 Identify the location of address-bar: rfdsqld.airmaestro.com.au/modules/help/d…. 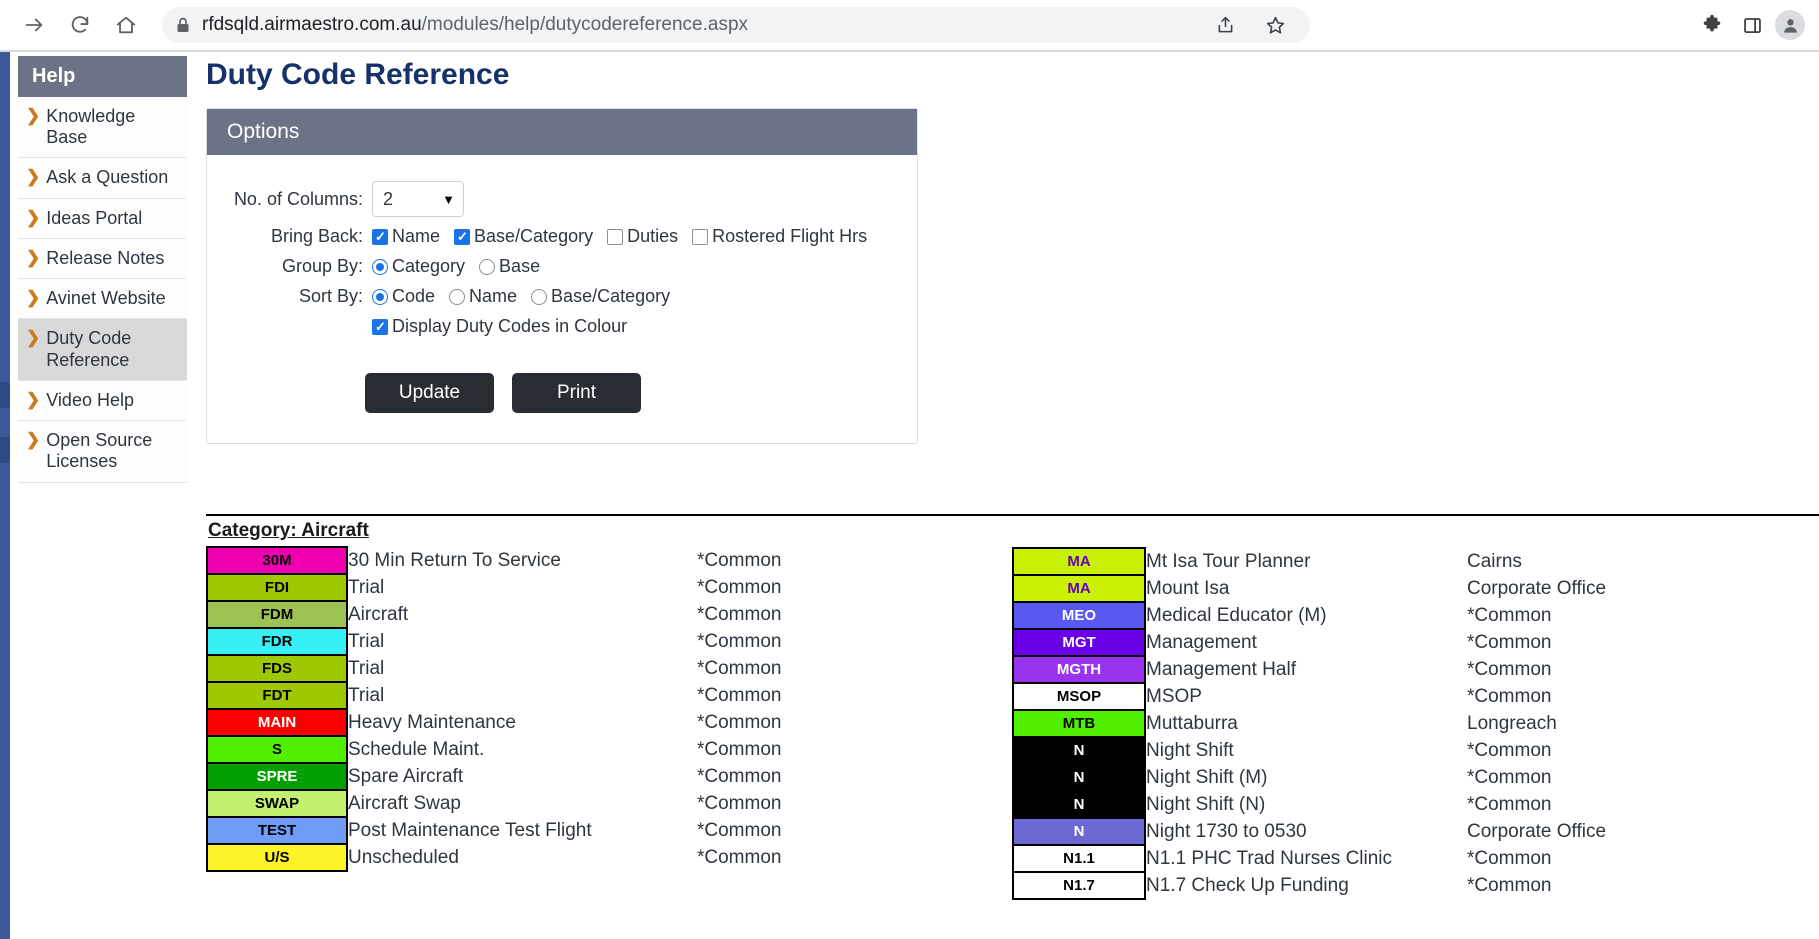
(736, 25).